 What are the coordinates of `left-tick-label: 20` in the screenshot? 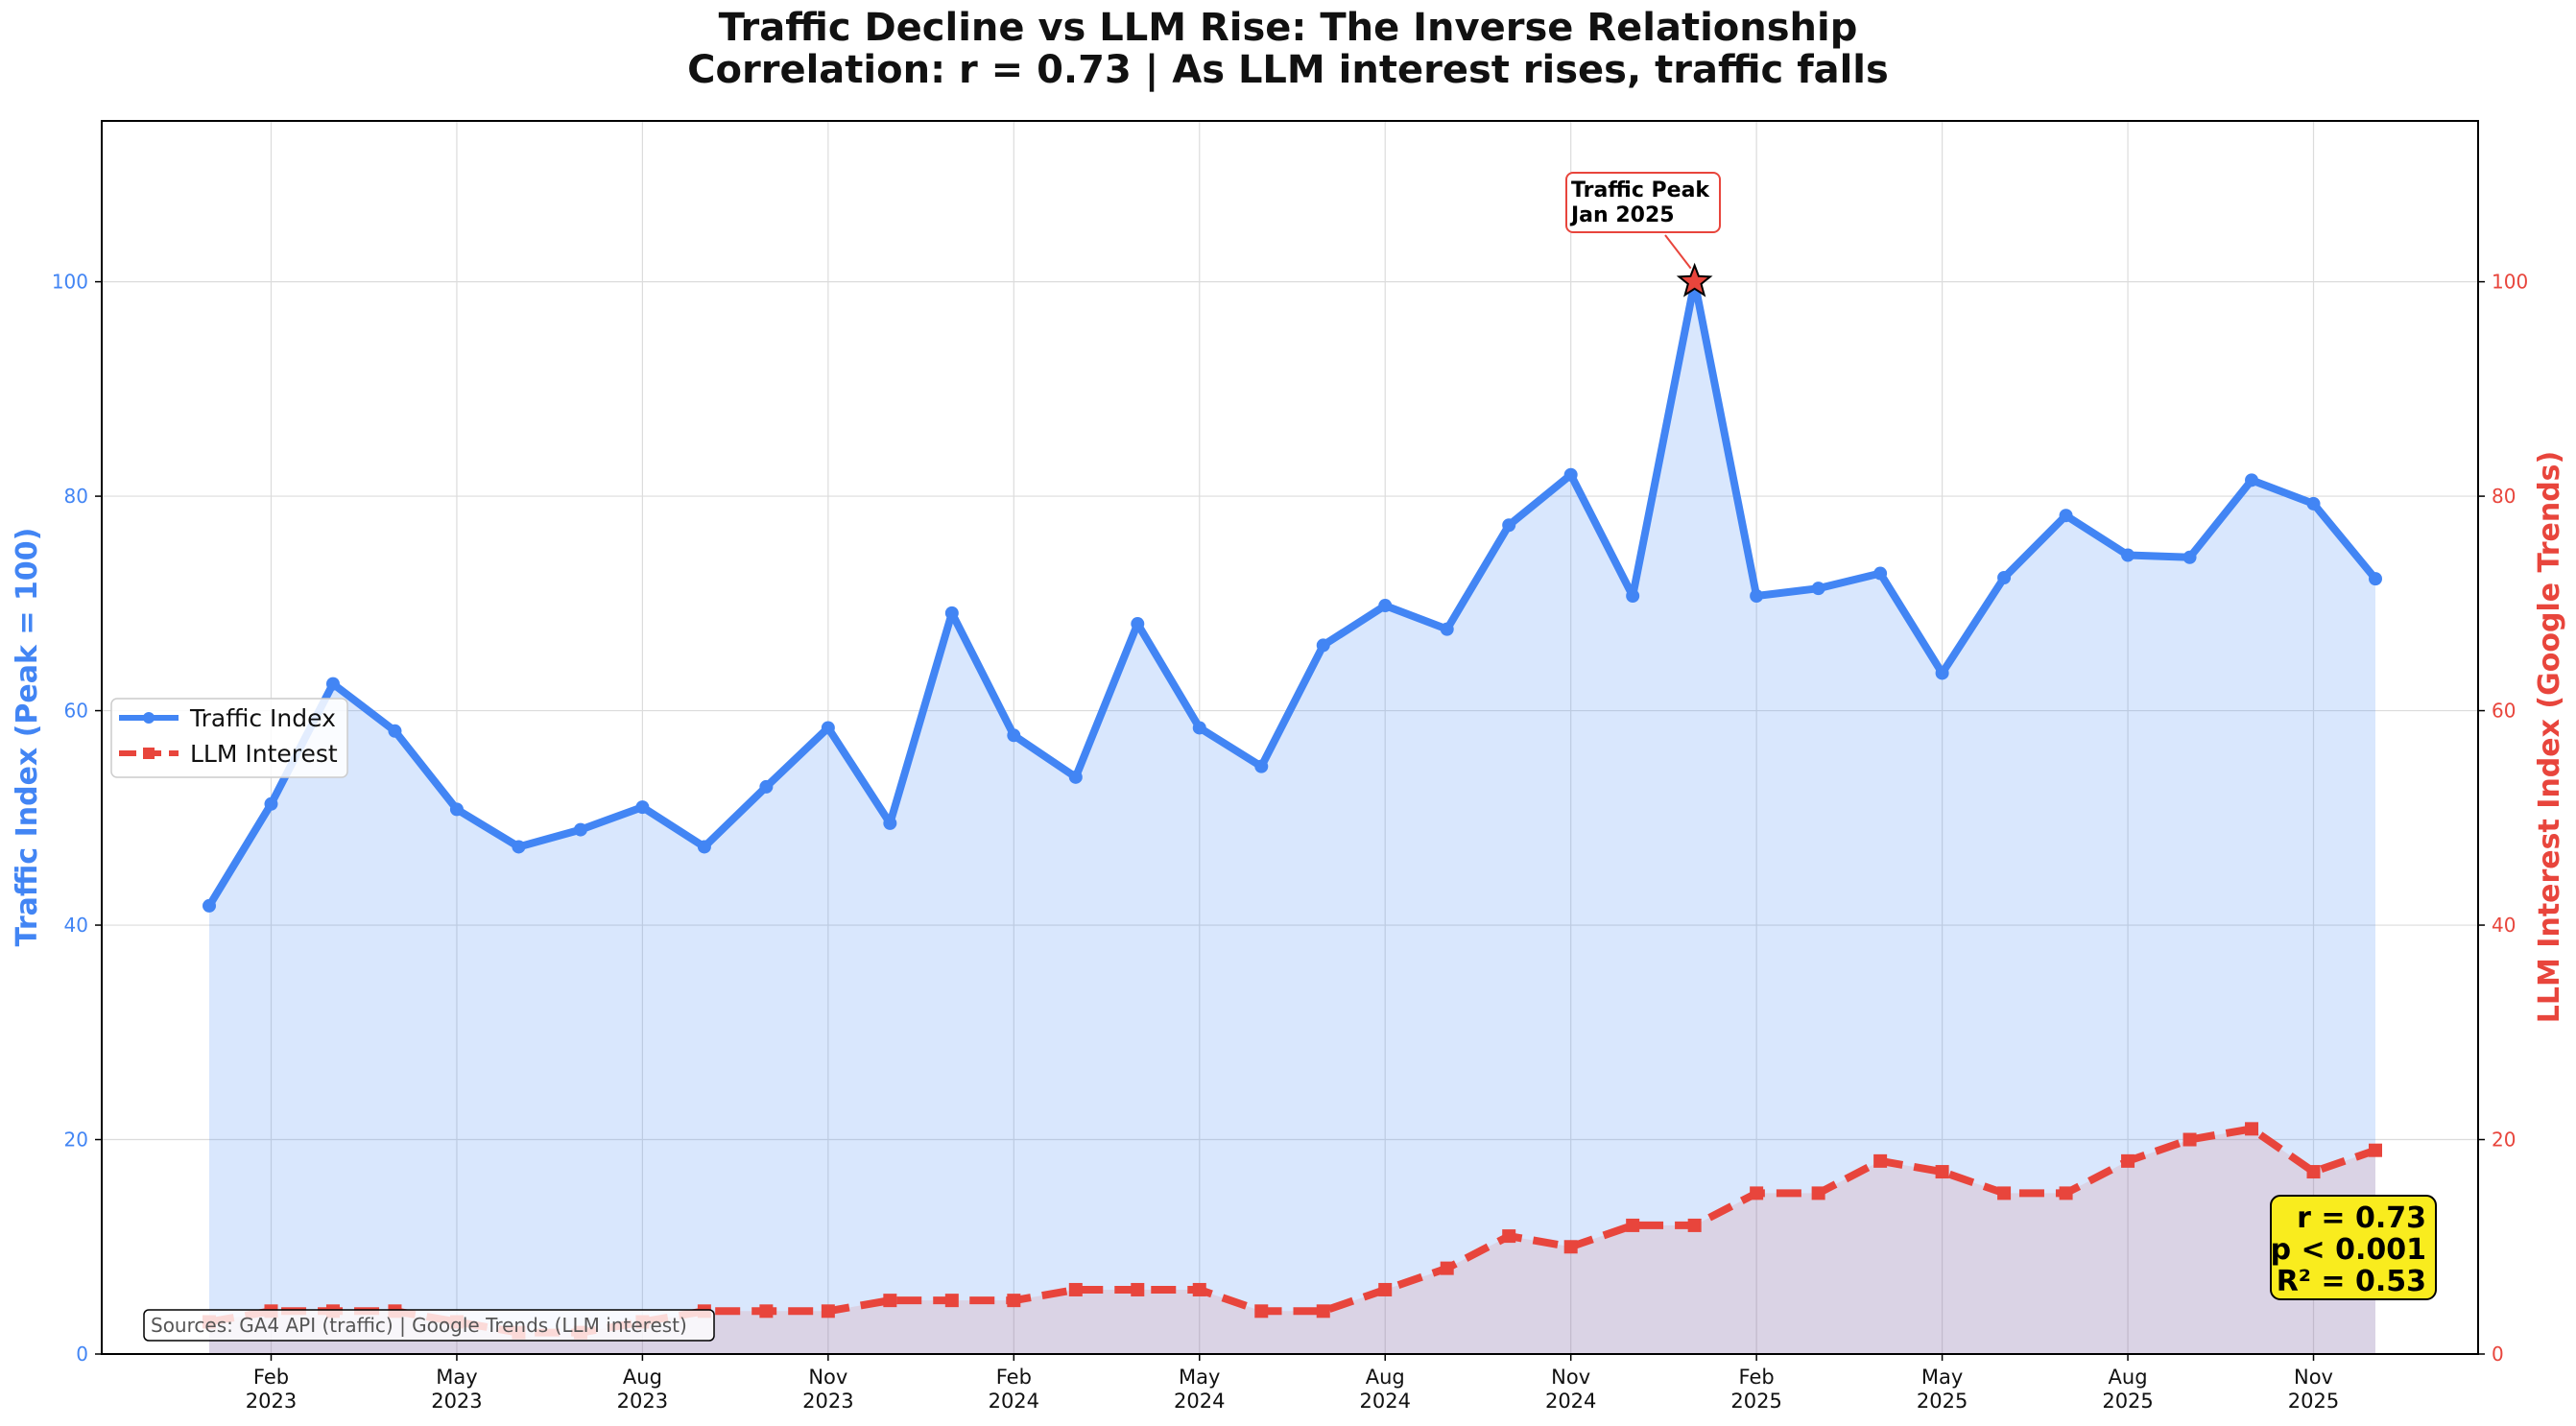 It's located at (76, 1140).